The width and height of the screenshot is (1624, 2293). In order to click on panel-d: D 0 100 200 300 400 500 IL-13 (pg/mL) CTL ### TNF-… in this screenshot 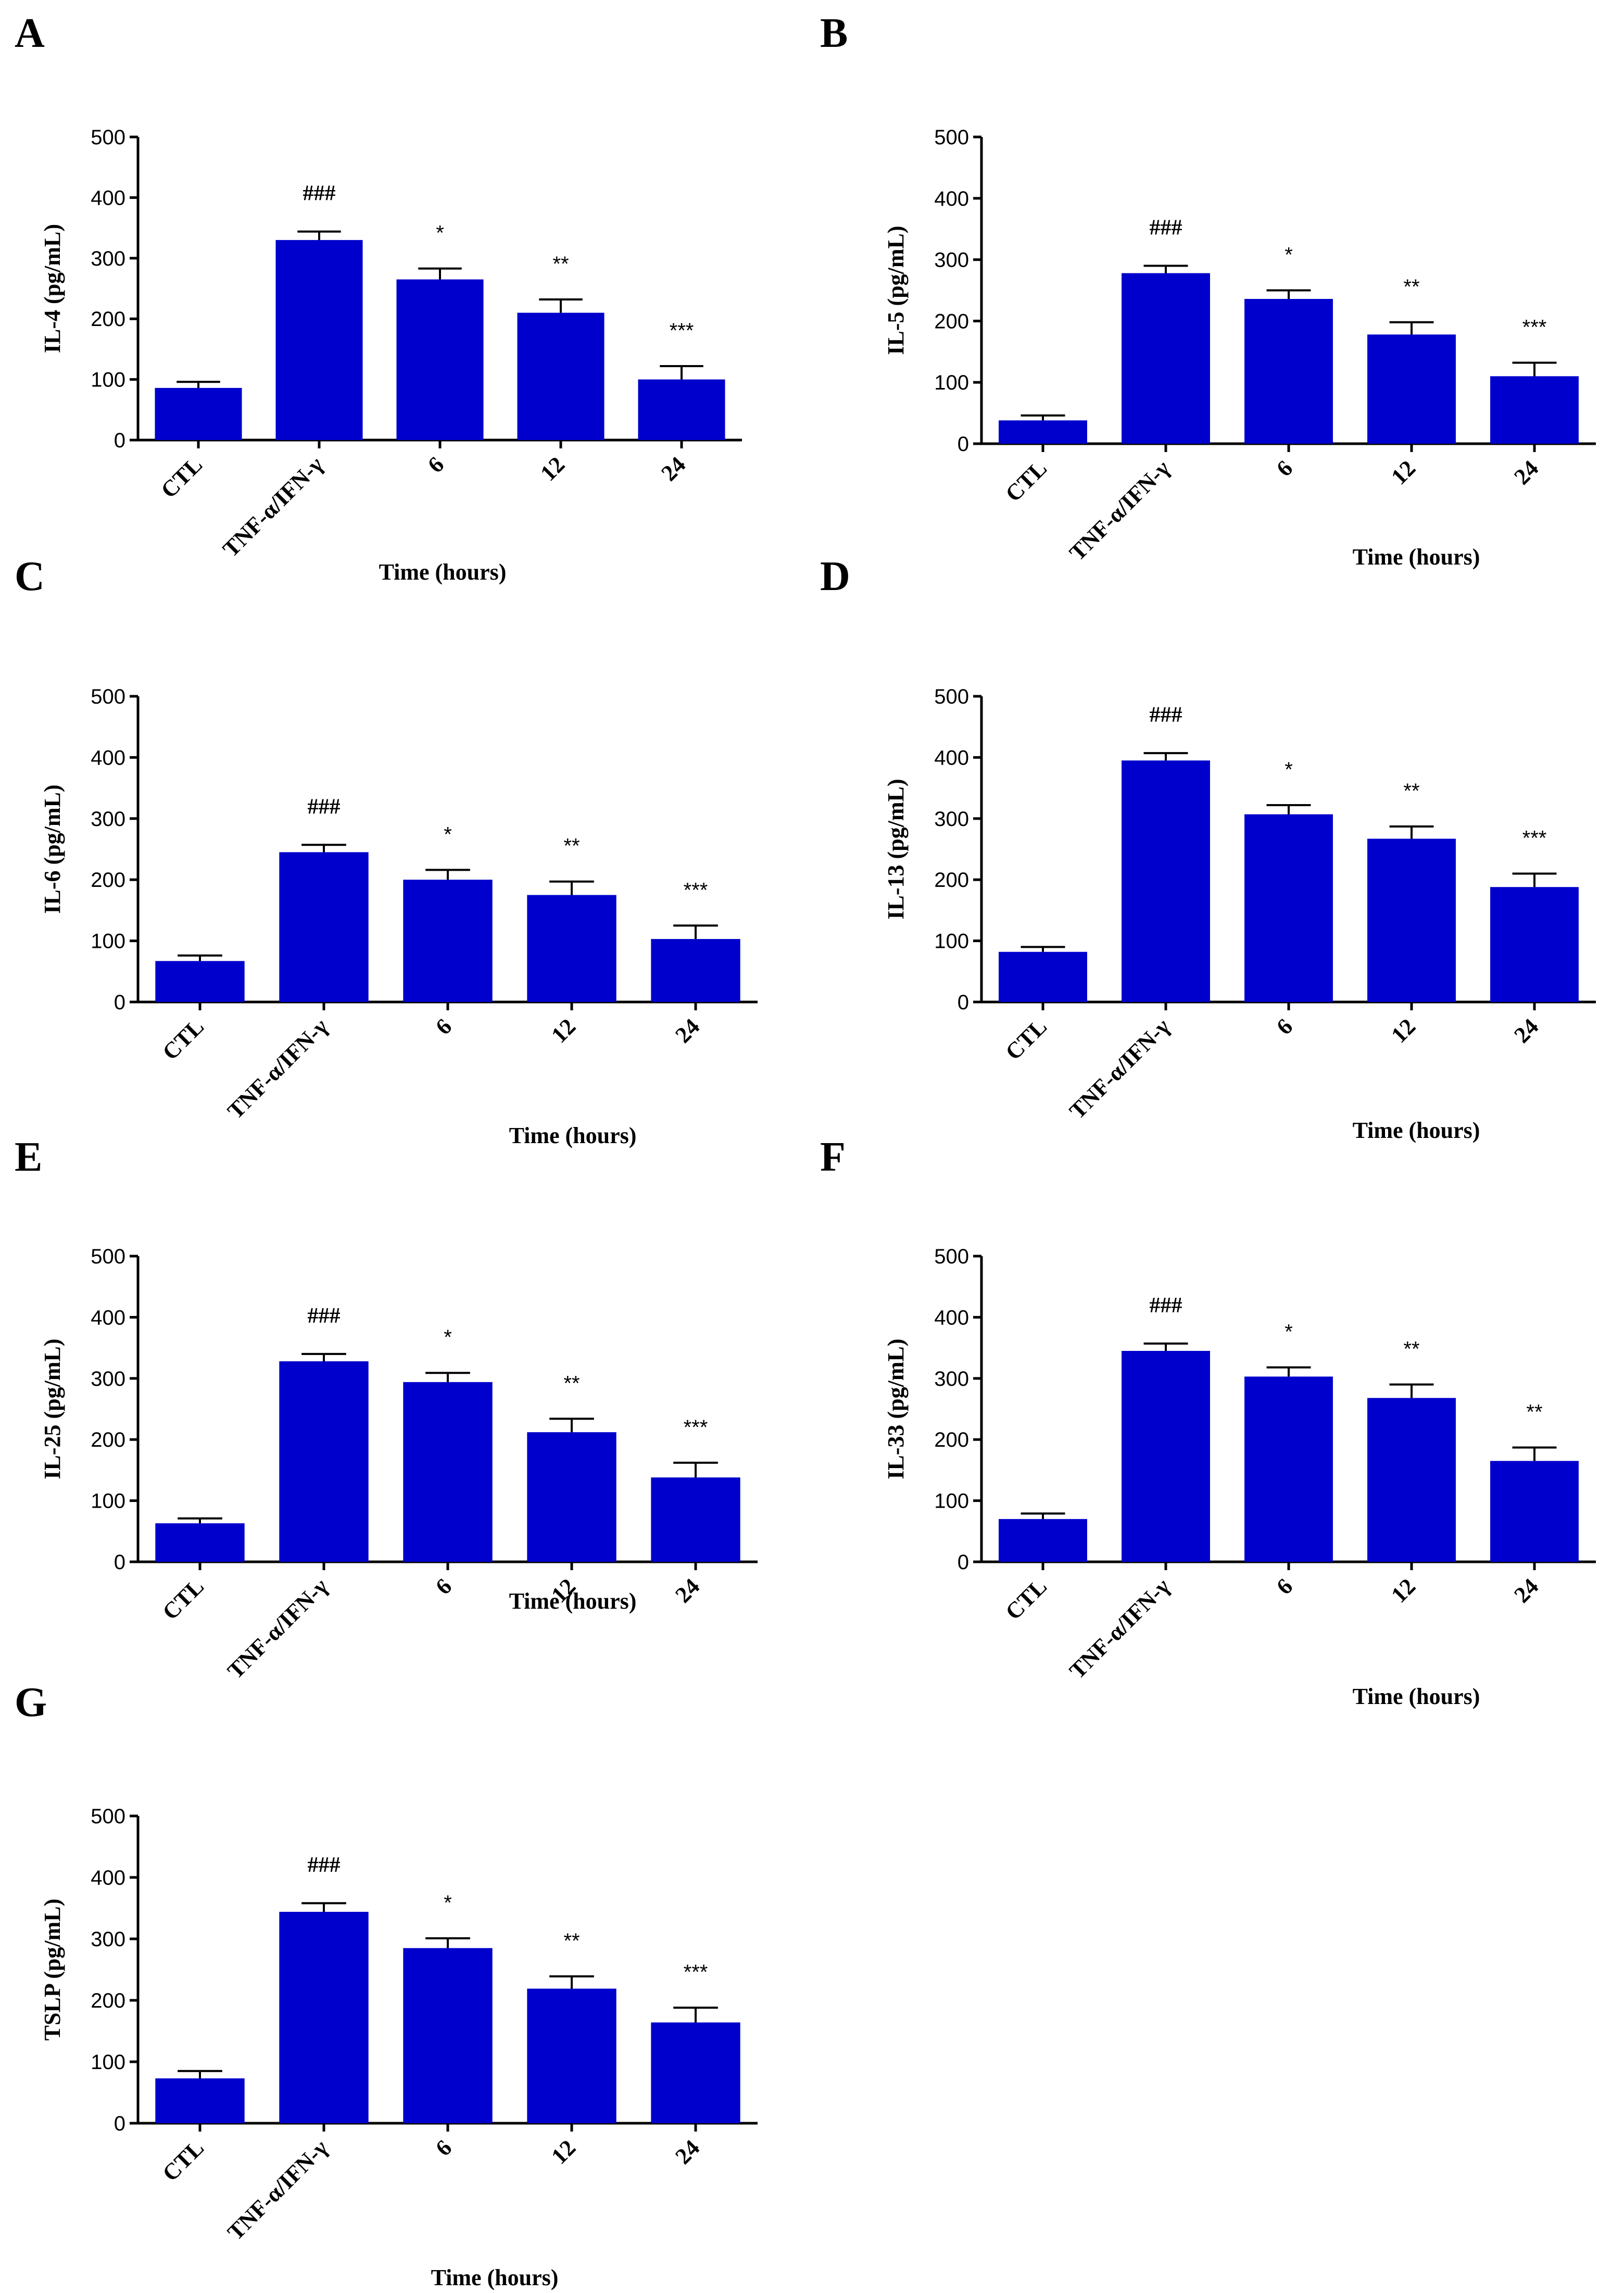, I will do `click(1208, 849)`.